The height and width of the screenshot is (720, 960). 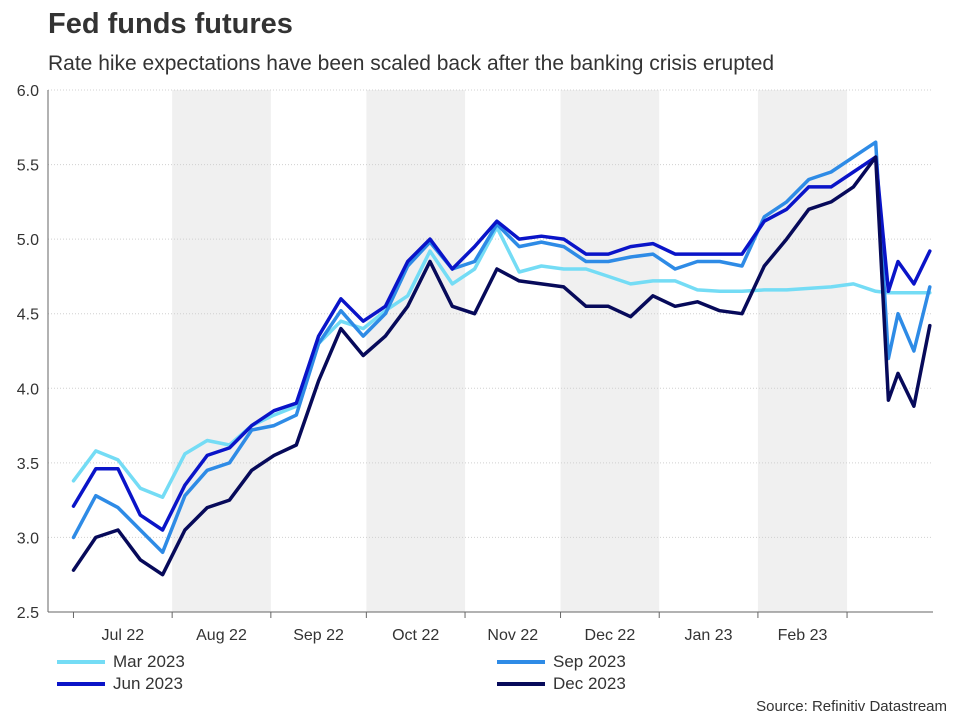 What do you see at coordinates (28, 538) in the screenshot?
I see `y-tick-label: 3.0` at bounding box center [28, 538].